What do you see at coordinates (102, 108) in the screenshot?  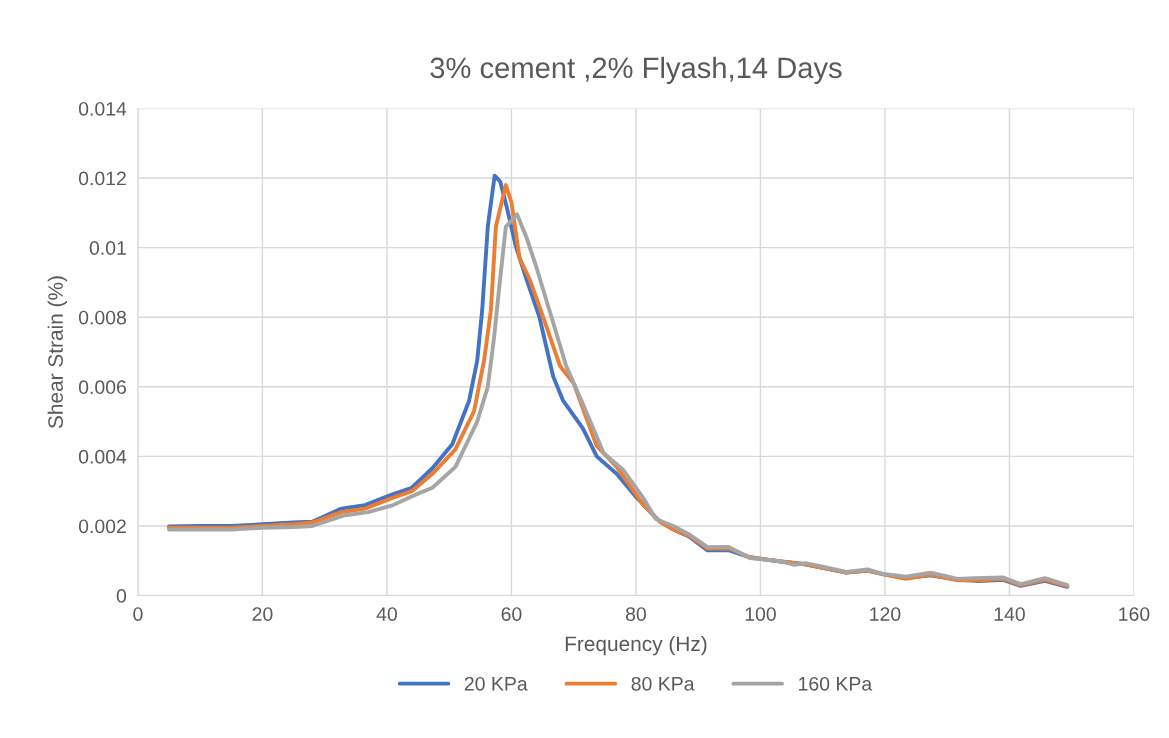 I see `y-tick-label: 0.014` at bounding box center [102, 108].